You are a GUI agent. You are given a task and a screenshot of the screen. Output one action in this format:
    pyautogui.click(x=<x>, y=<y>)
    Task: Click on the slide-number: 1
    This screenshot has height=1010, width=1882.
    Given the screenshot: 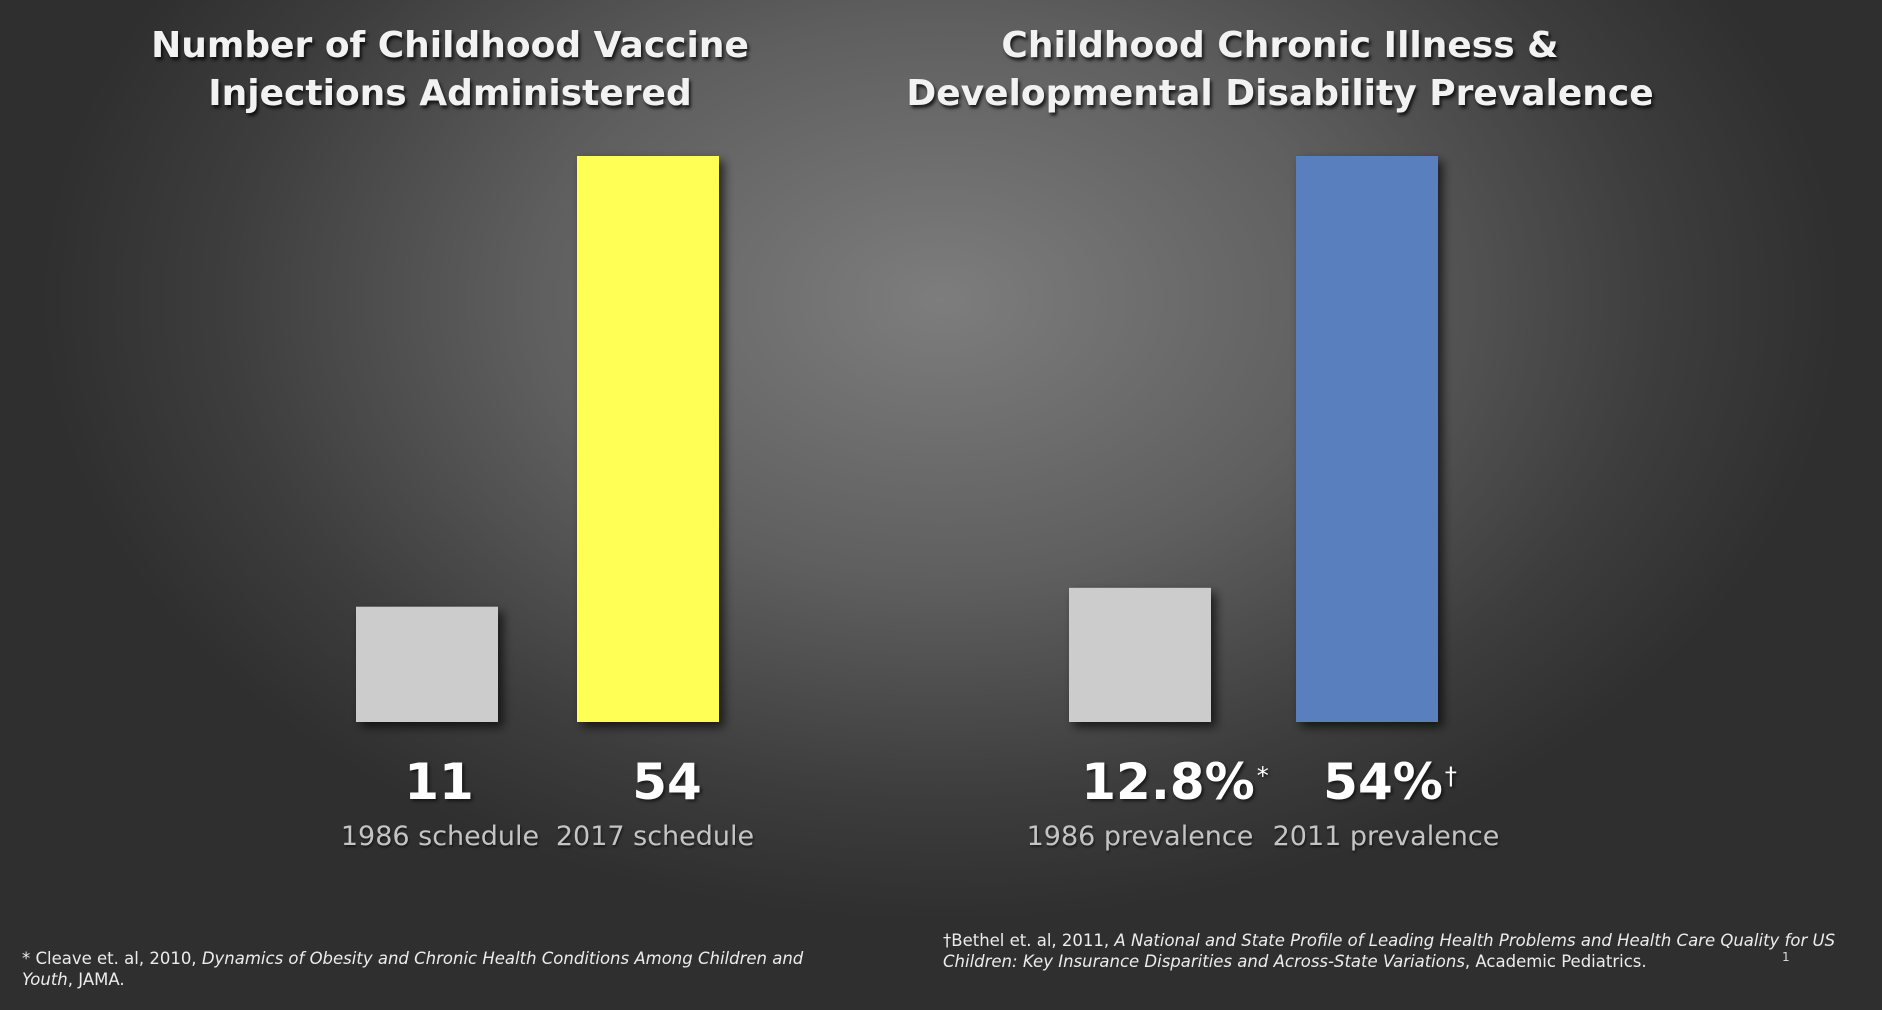 What is the action you would take?
    pyautogui.click(x=1786, y=957)
    